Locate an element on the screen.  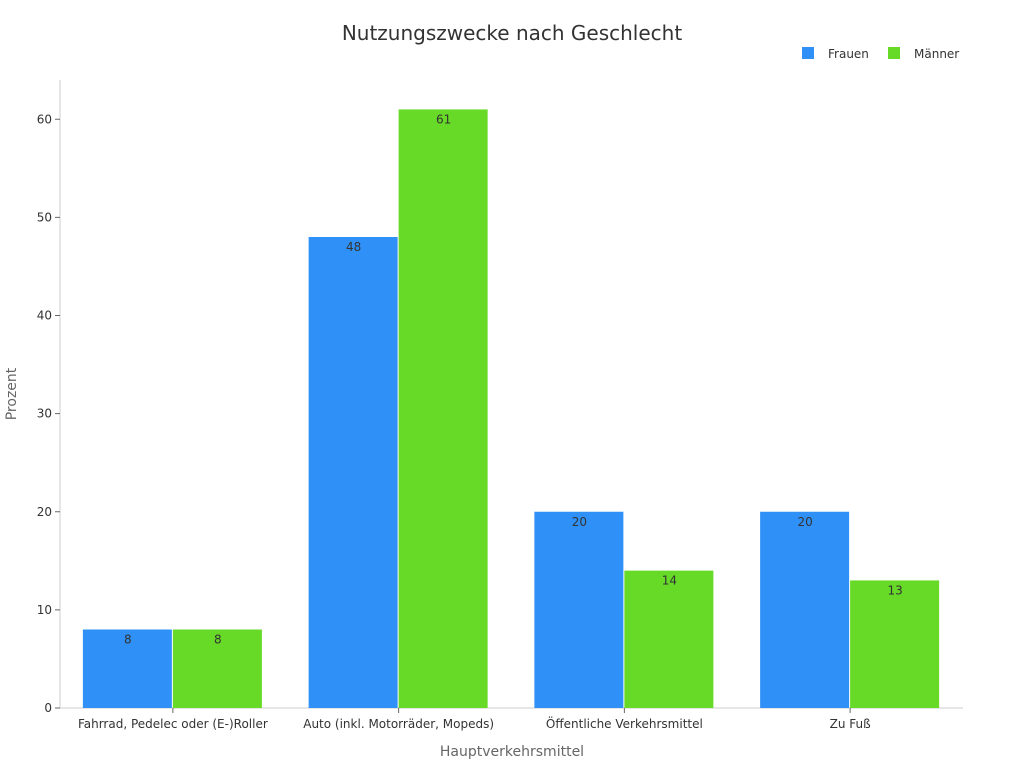
bar-data-label: 14 is located at coordinates (669, 581).